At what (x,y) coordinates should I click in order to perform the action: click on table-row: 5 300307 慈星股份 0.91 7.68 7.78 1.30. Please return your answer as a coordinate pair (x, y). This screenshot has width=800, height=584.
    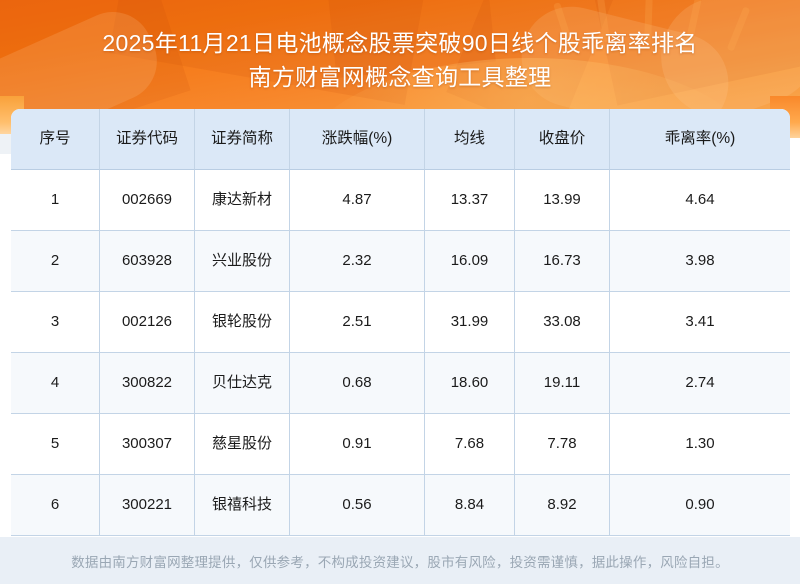
    Looking at the image, I should click on (400, 444).